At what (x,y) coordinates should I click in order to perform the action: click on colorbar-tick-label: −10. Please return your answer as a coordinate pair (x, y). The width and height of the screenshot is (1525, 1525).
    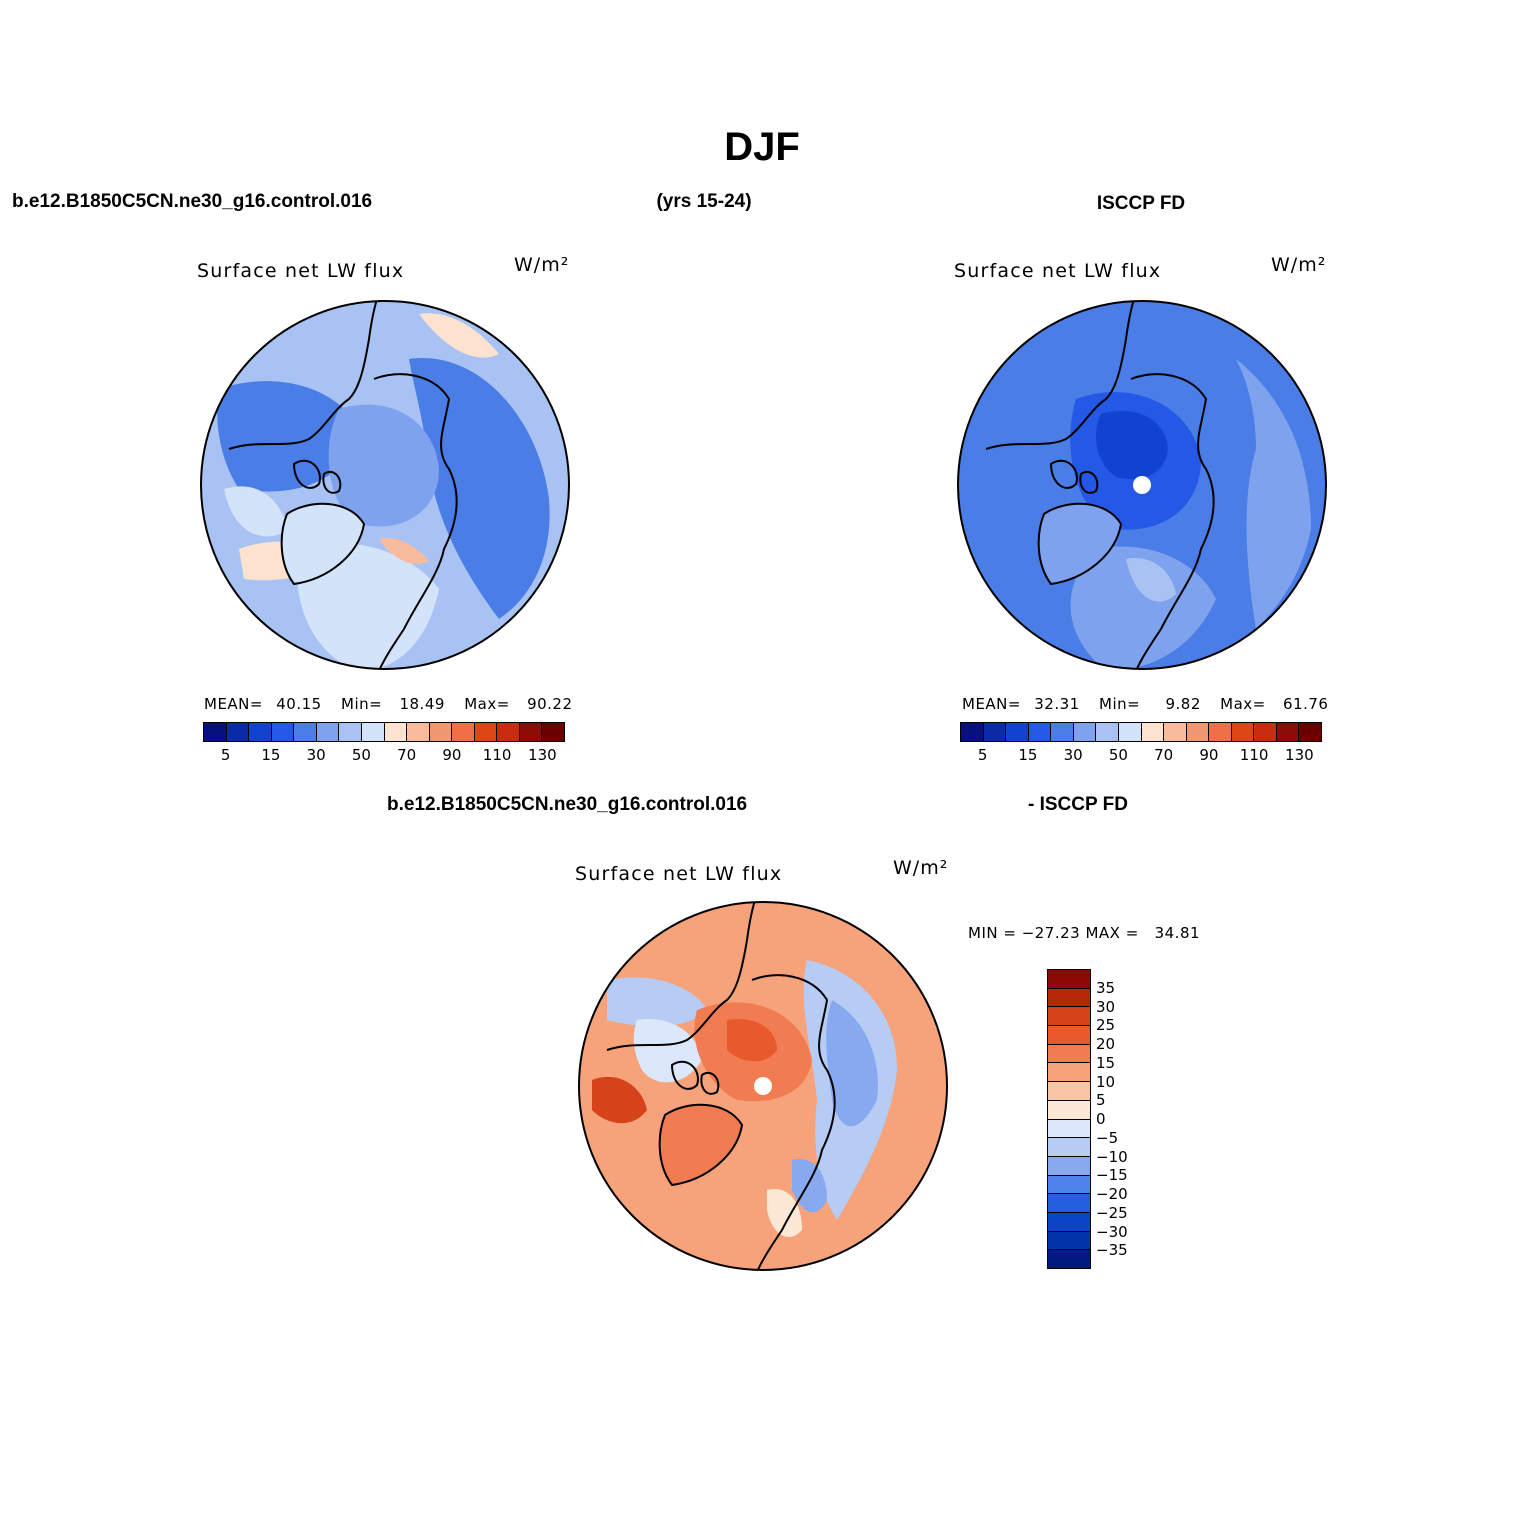
    Looking at the image, I should click on (1112, 1156).